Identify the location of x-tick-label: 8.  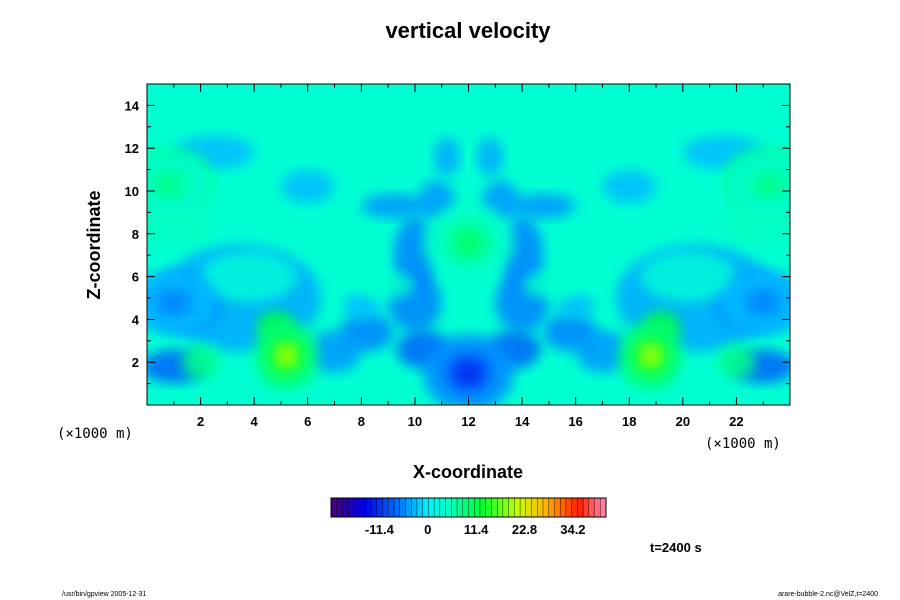
(361, 421).